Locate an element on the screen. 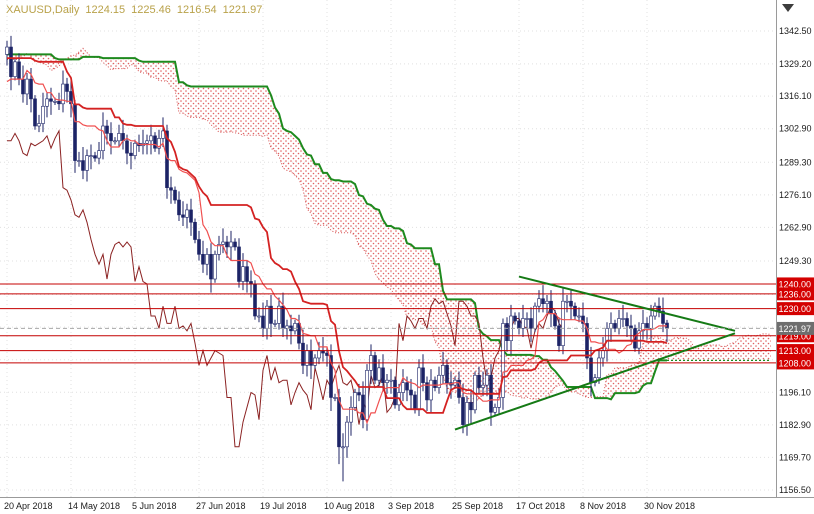 The image size is (814, 514). svg-text: 1213.00 is located at coordinates (795, 351).